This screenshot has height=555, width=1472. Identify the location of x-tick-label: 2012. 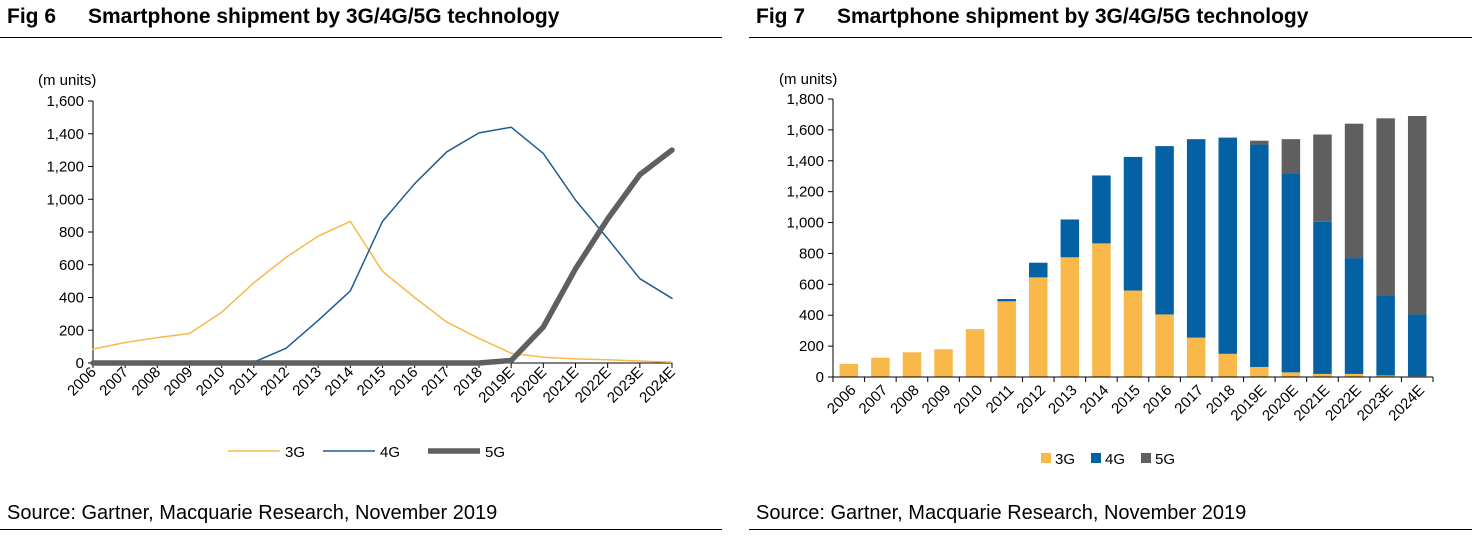
(275, 382).